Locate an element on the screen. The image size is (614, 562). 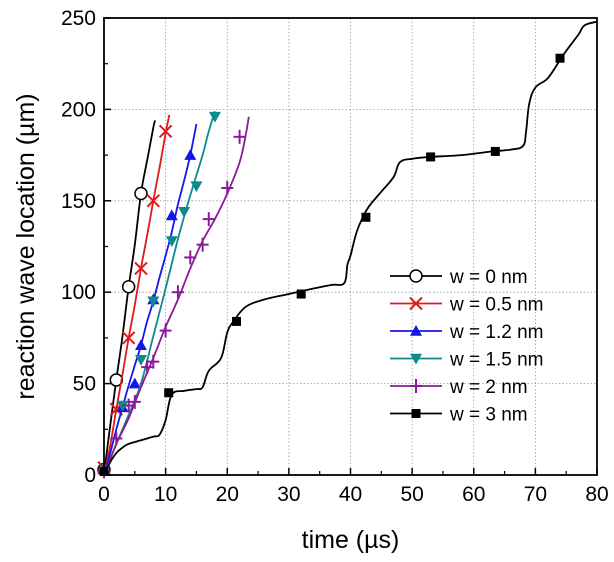
x-tick-label-4: 40 is located at coordinates (350, 494).